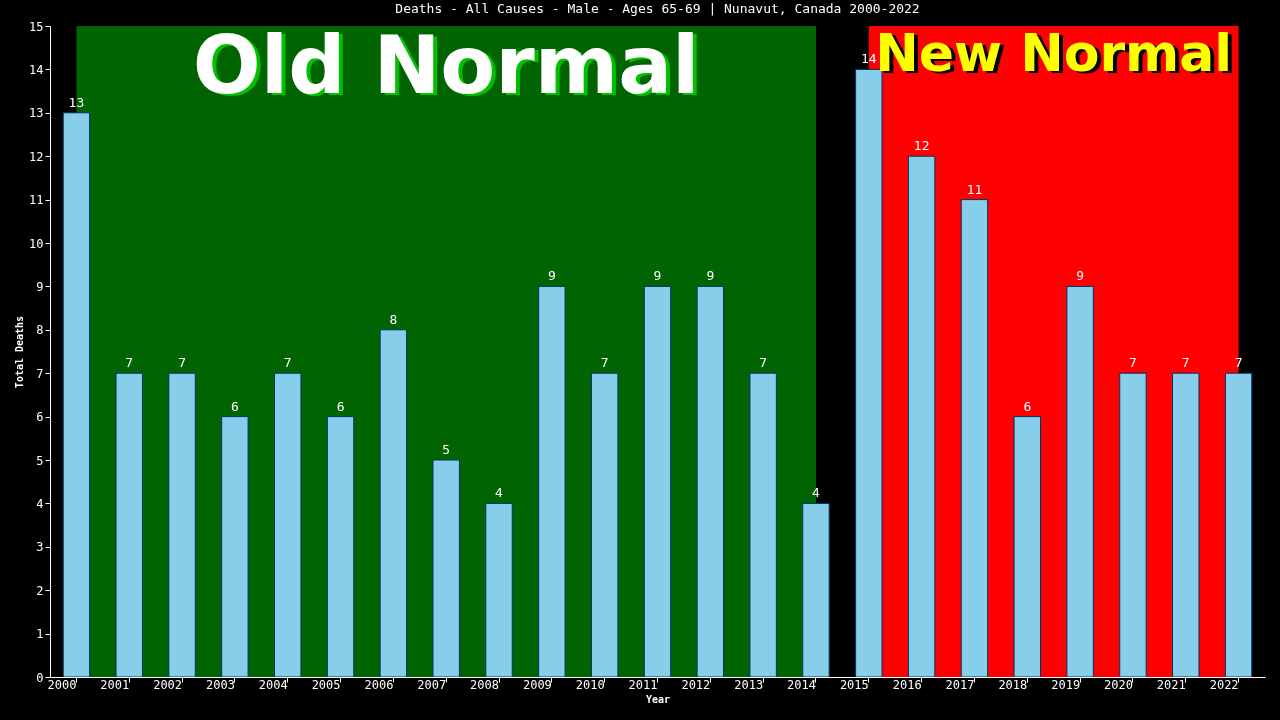 Image resolution: width=1280 pixels, height=720 pixels. Describe the element at coordinates (1013, 684) in the screenshot. I see `x-tick-label: 2018` at that location.